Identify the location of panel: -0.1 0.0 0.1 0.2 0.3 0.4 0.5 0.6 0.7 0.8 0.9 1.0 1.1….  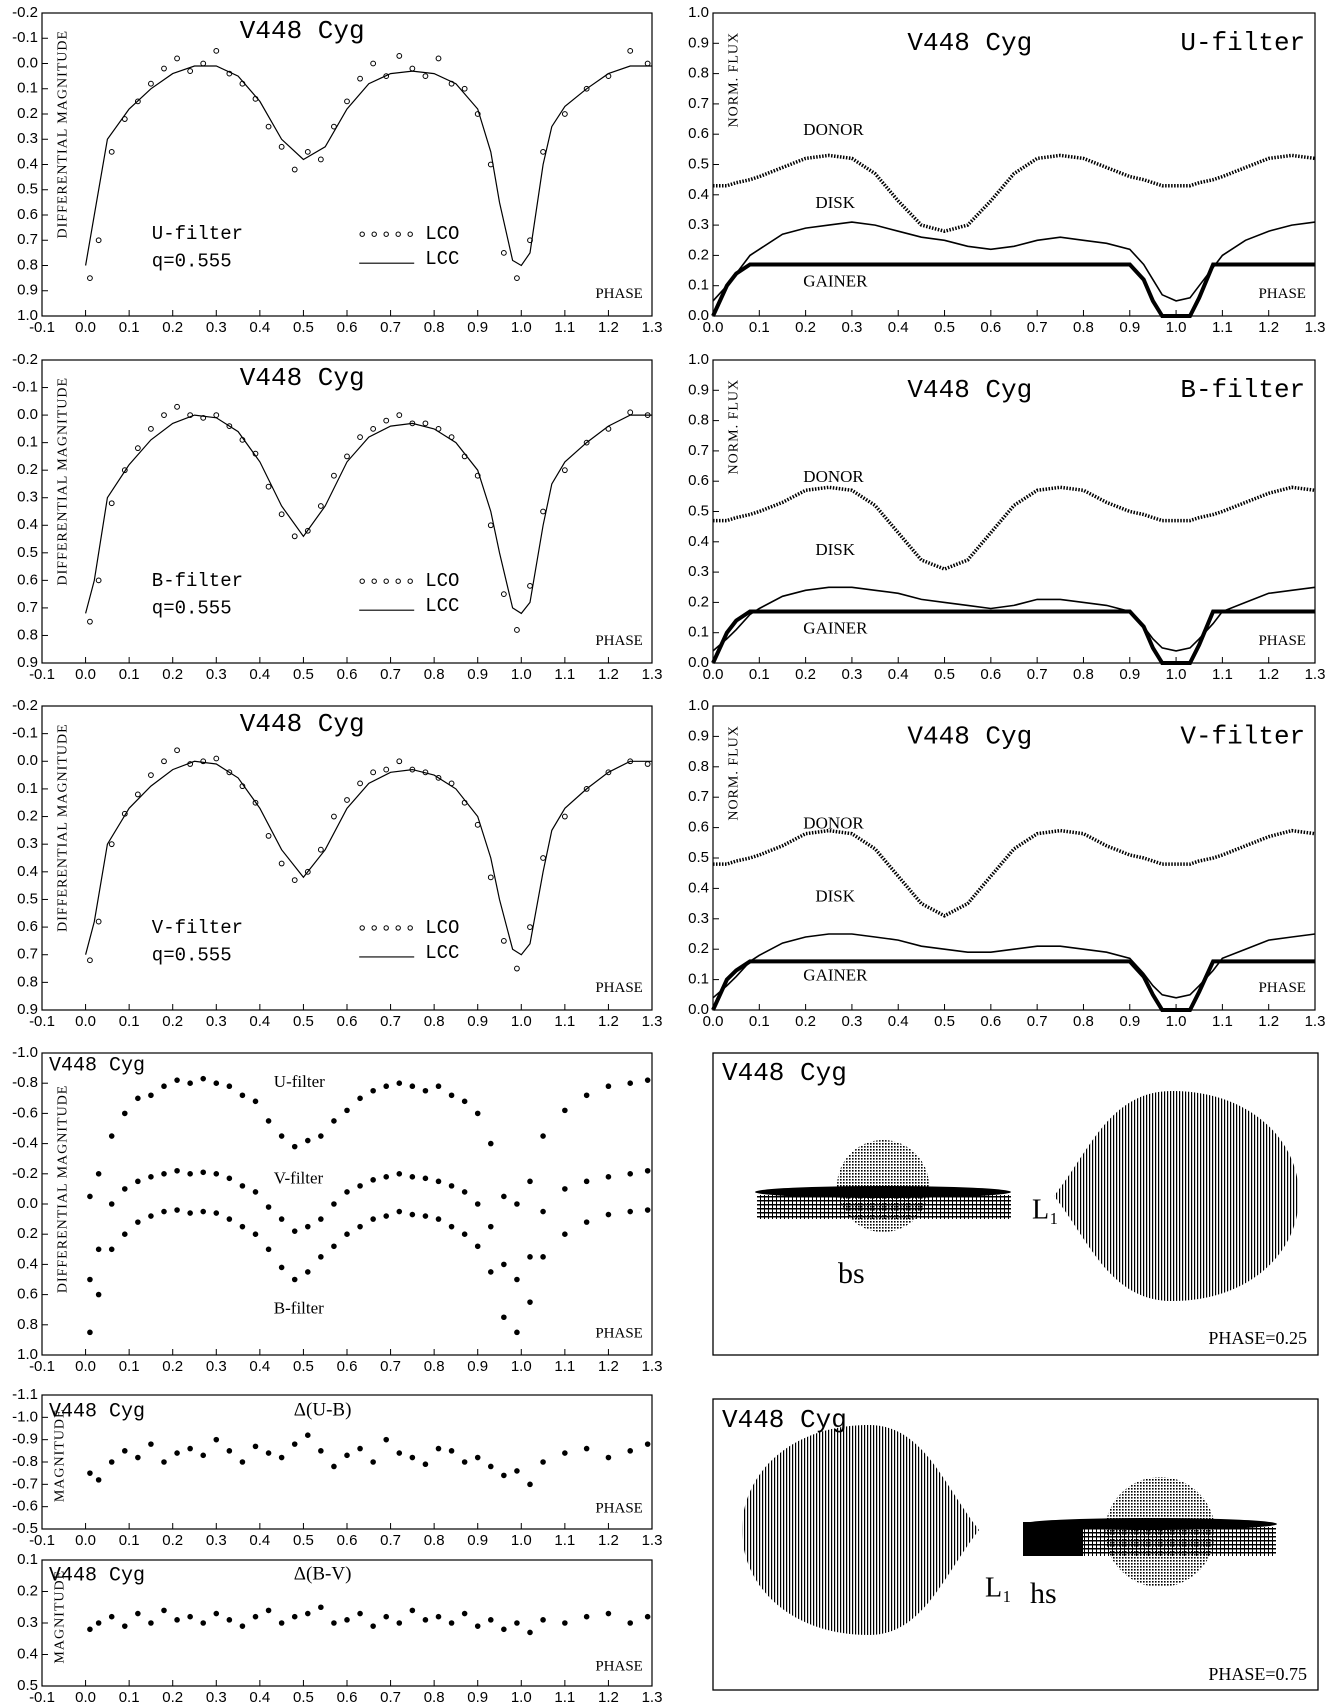
(337, 1209).